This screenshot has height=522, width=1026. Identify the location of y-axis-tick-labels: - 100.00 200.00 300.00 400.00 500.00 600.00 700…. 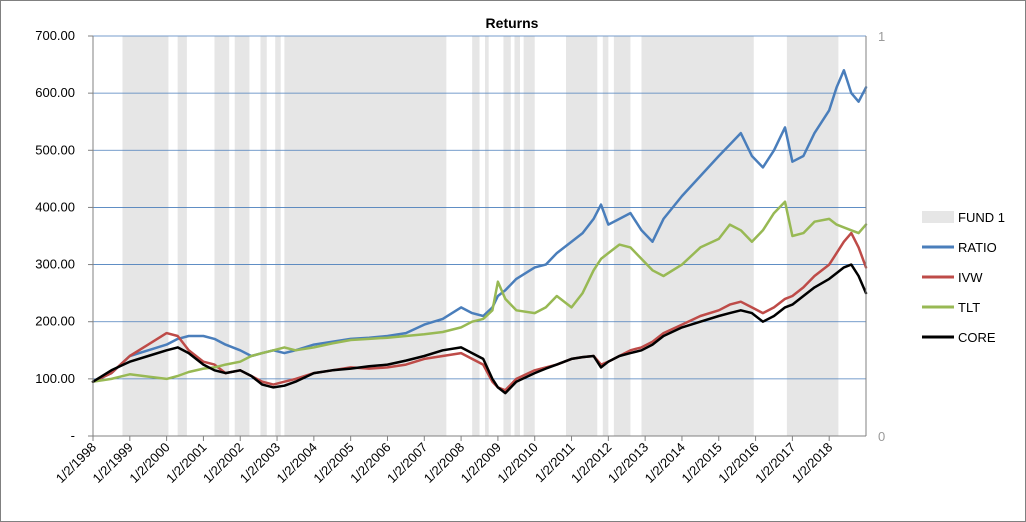
(55, 235).